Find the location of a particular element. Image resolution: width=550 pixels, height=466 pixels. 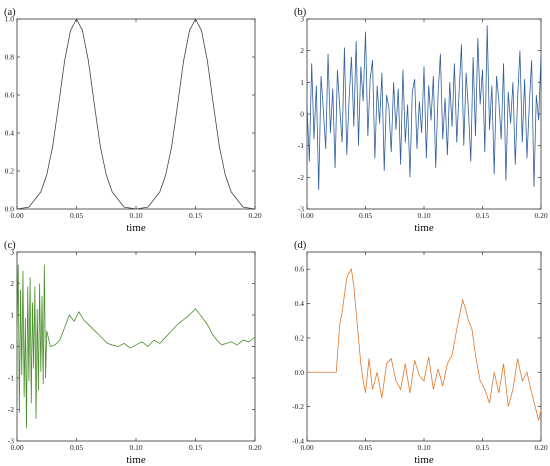

panel-label: (a) is located at coordinates (10, 12).